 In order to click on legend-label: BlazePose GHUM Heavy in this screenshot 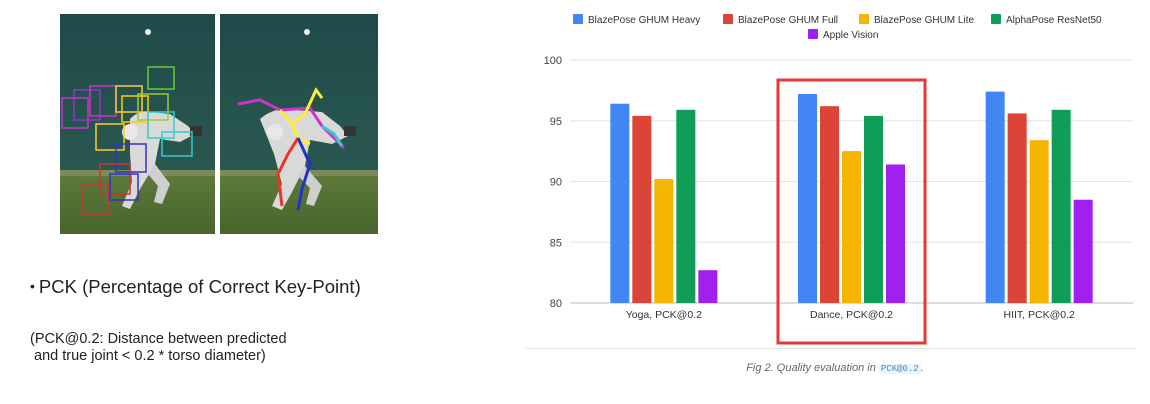, I will do `click(644, 20)`.